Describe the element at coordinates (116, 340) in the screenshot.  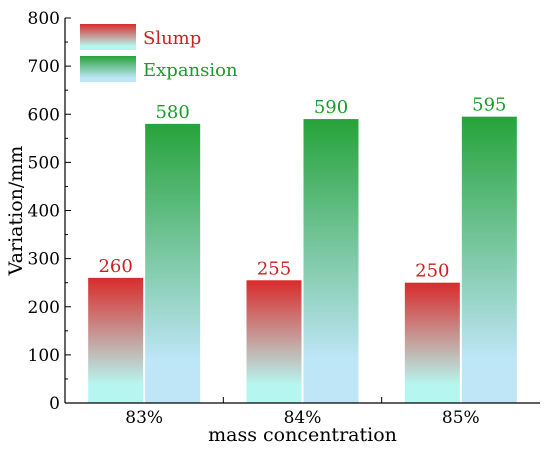
I see `bar-slump-83pct` at that location.